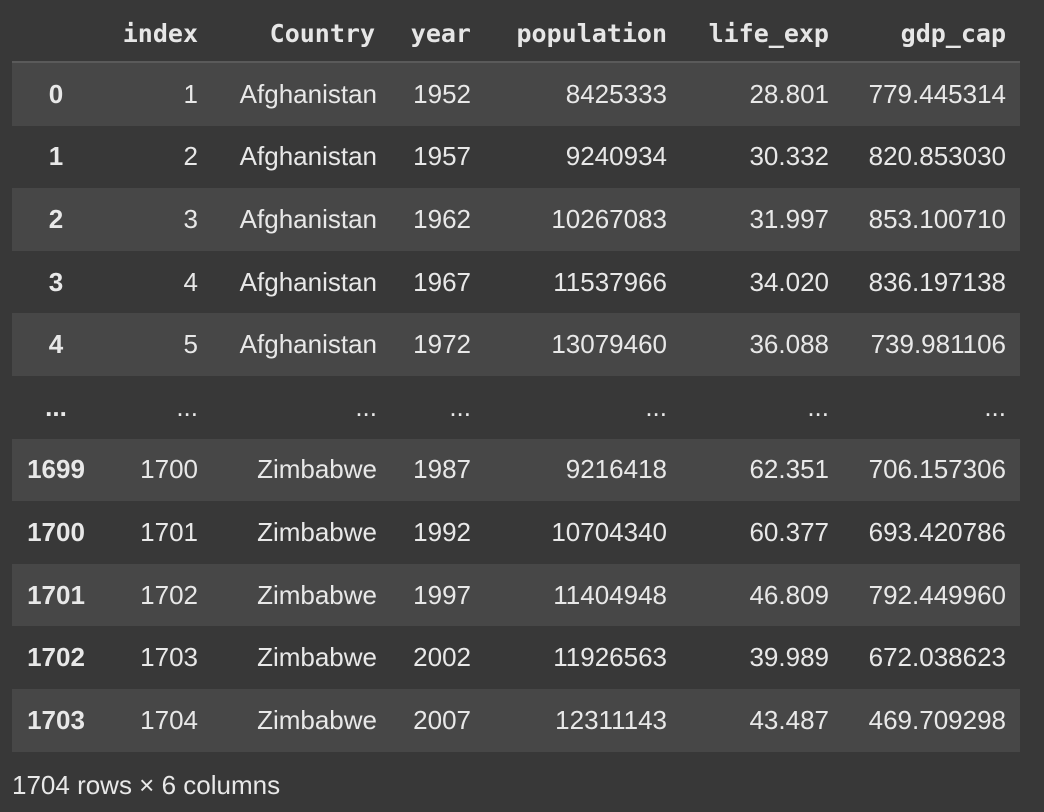  Describe the element at coordinates (190, 281) in the screenshot. I see `cell-index: 4` at that location.